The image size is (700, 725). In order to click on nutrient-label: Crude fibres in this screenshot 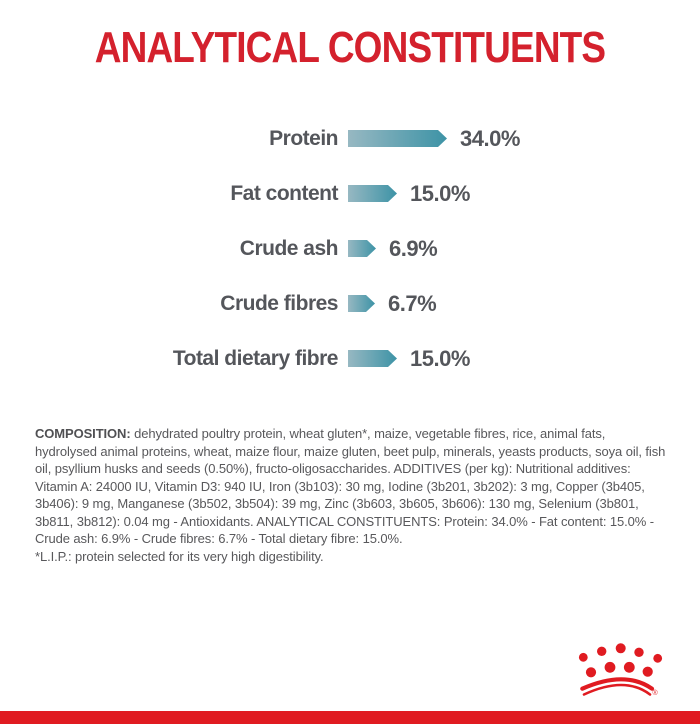, I will do `click(279, 303)`.